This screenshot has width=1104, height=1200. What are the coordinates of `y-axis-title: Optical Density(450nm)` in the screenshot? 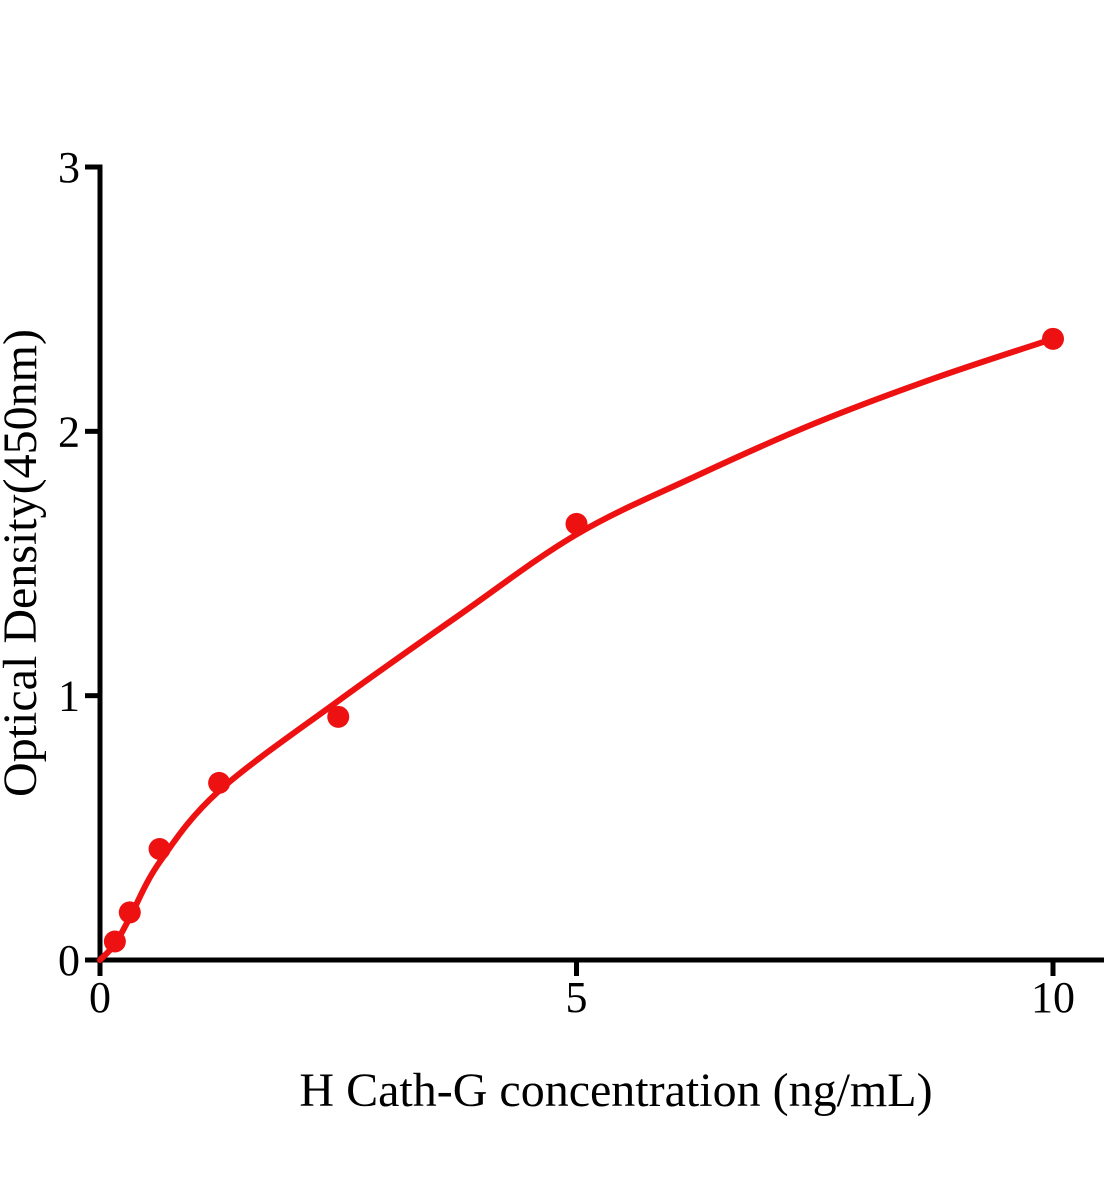 It's located at (23, 563).